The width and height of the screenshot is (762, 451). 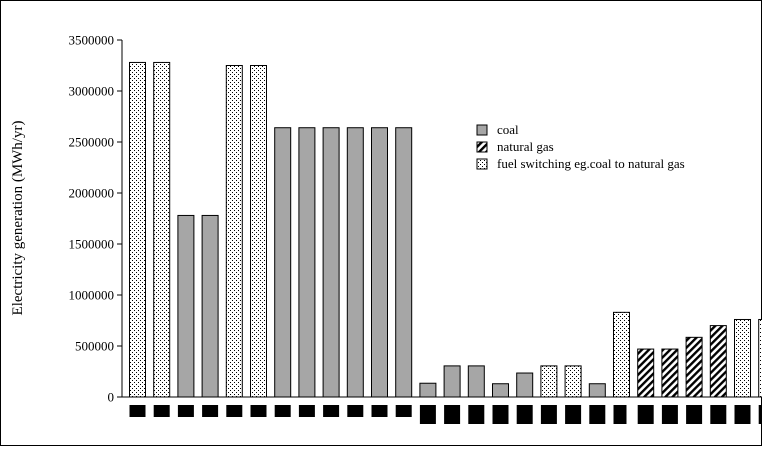 What do you see at coordinates (92, 193) in the screenshot?
I see `y-tick-label: 2000000` at bounding box center [92, 193].